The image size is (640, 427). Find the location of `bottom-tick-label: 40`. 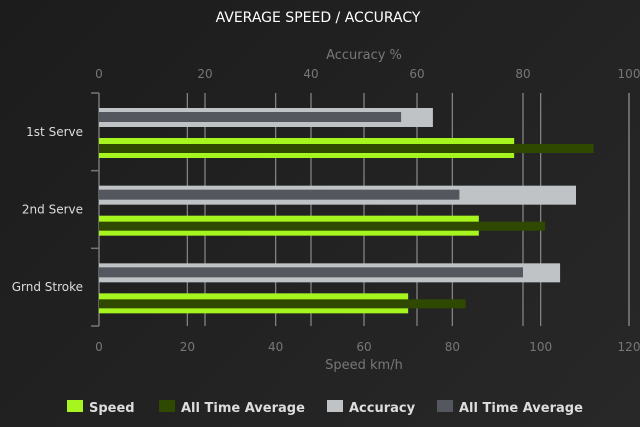

bottom-tick-label: 40 is located at coordinates (275, 347).